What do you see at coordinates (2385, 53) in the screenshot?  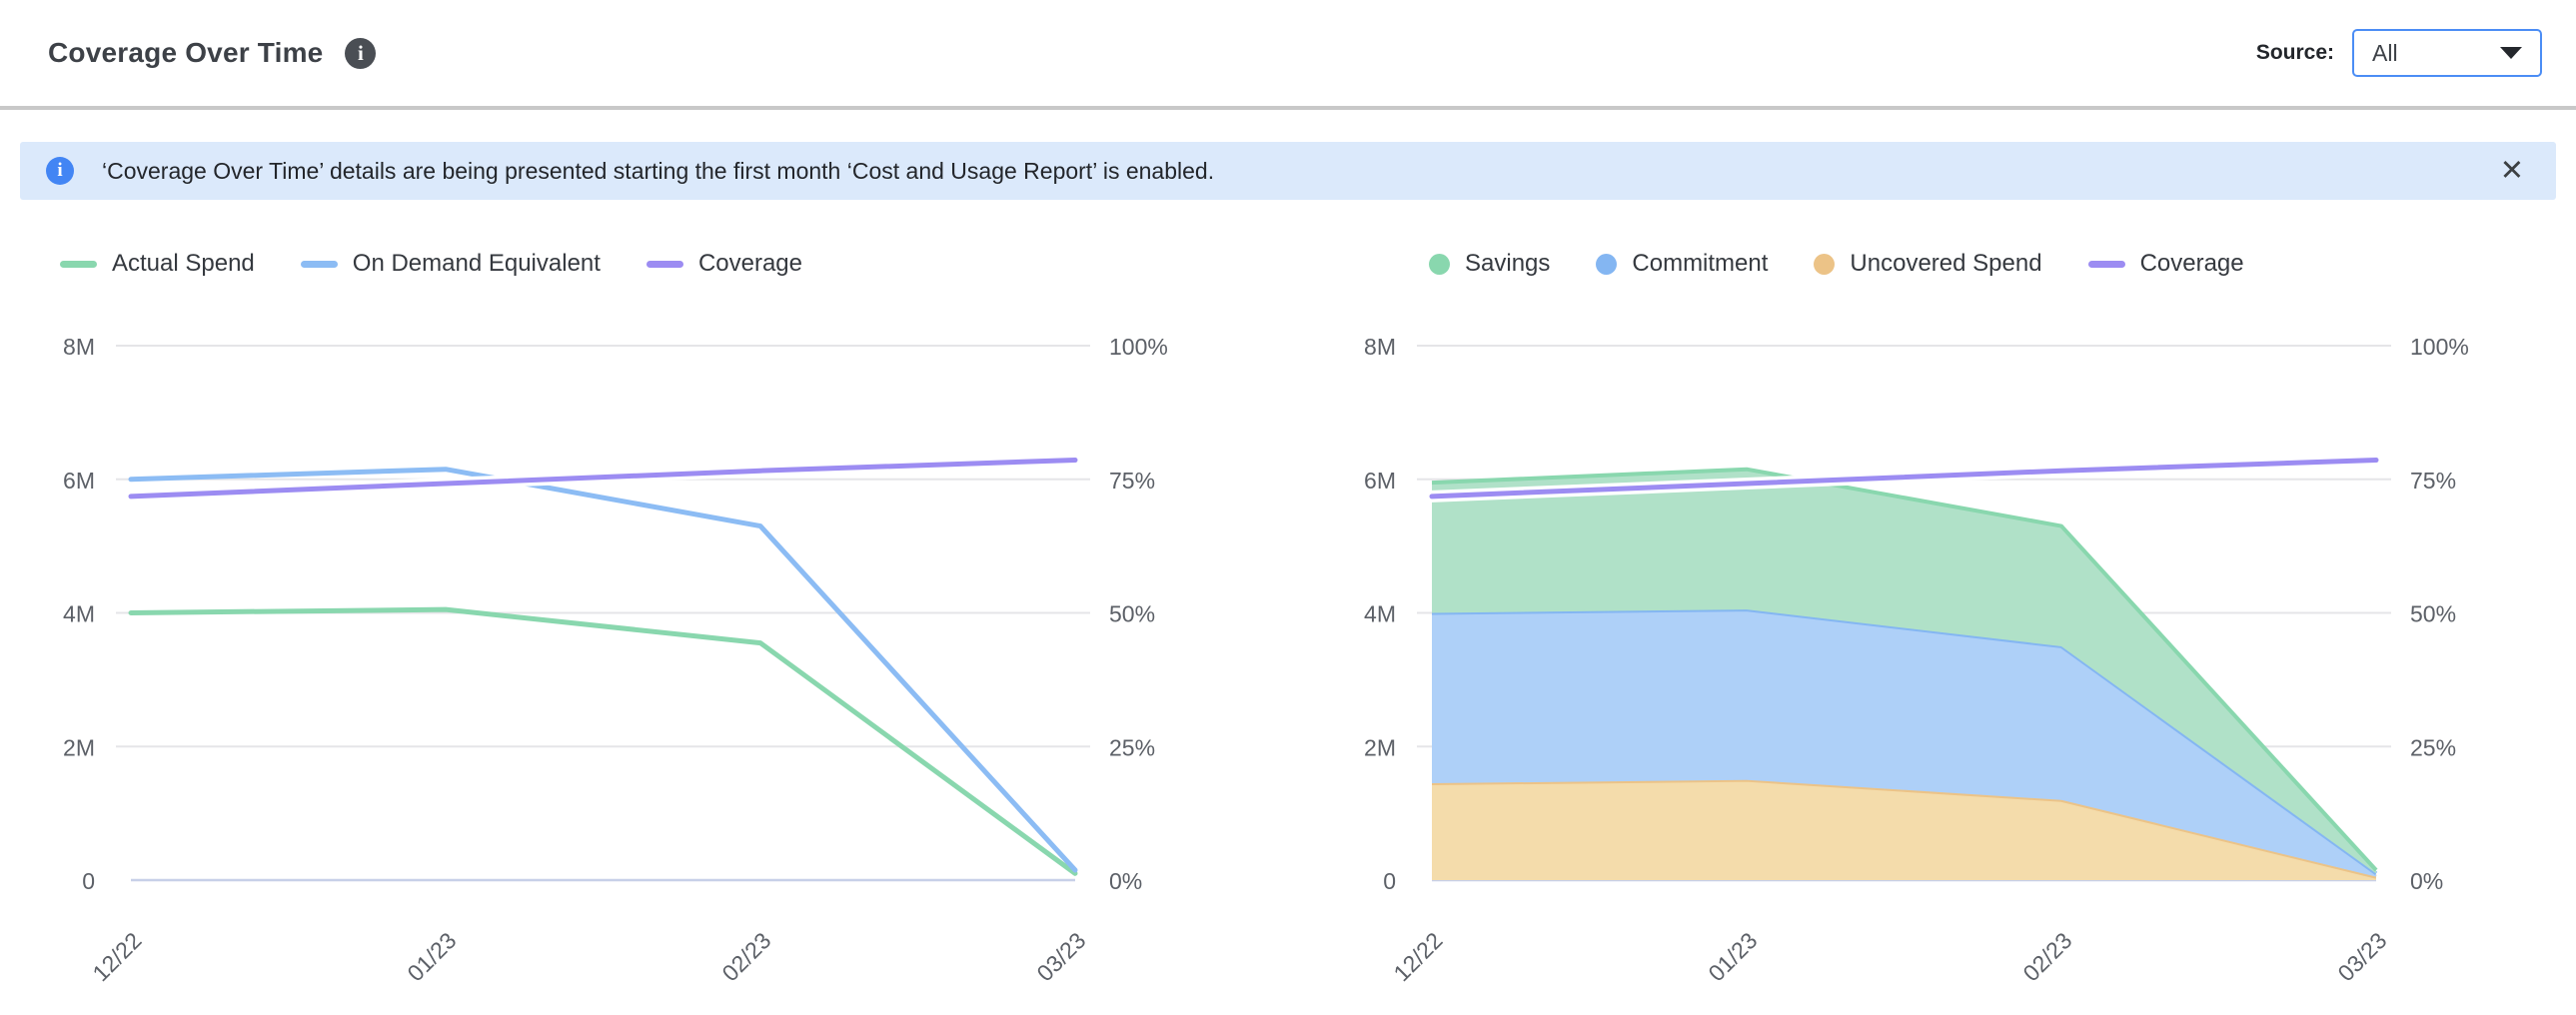 I see `source-select-value: All` at bounding box center [2385, 53].